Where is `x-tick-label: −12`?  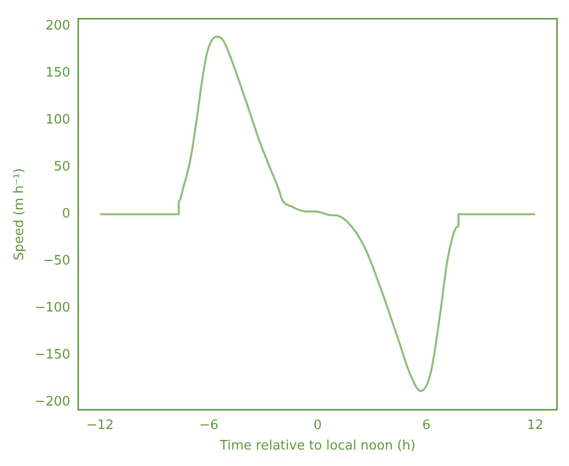 x-tick-label: −12 is located at coordinates (100, 425).